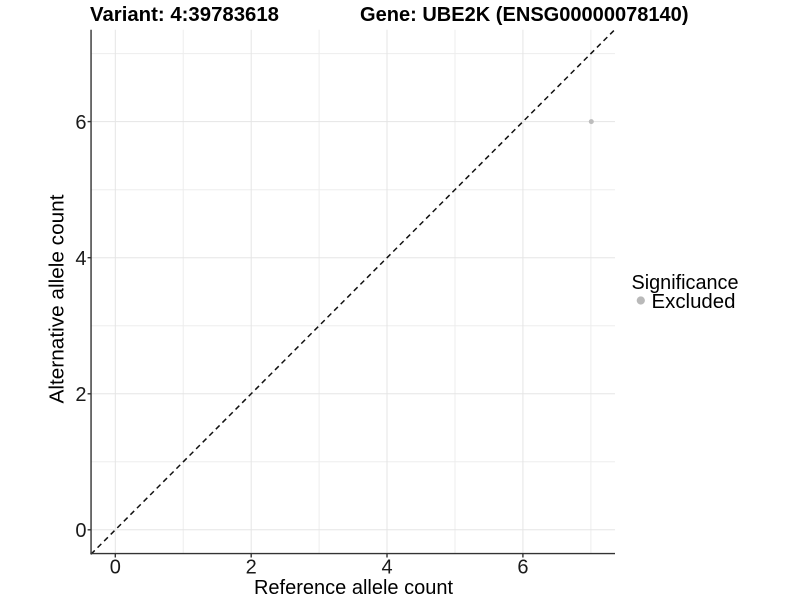  Describe the element at coordinates (353, 588) in the screenshot. I see `svg-text: Reference allele count` at that location.